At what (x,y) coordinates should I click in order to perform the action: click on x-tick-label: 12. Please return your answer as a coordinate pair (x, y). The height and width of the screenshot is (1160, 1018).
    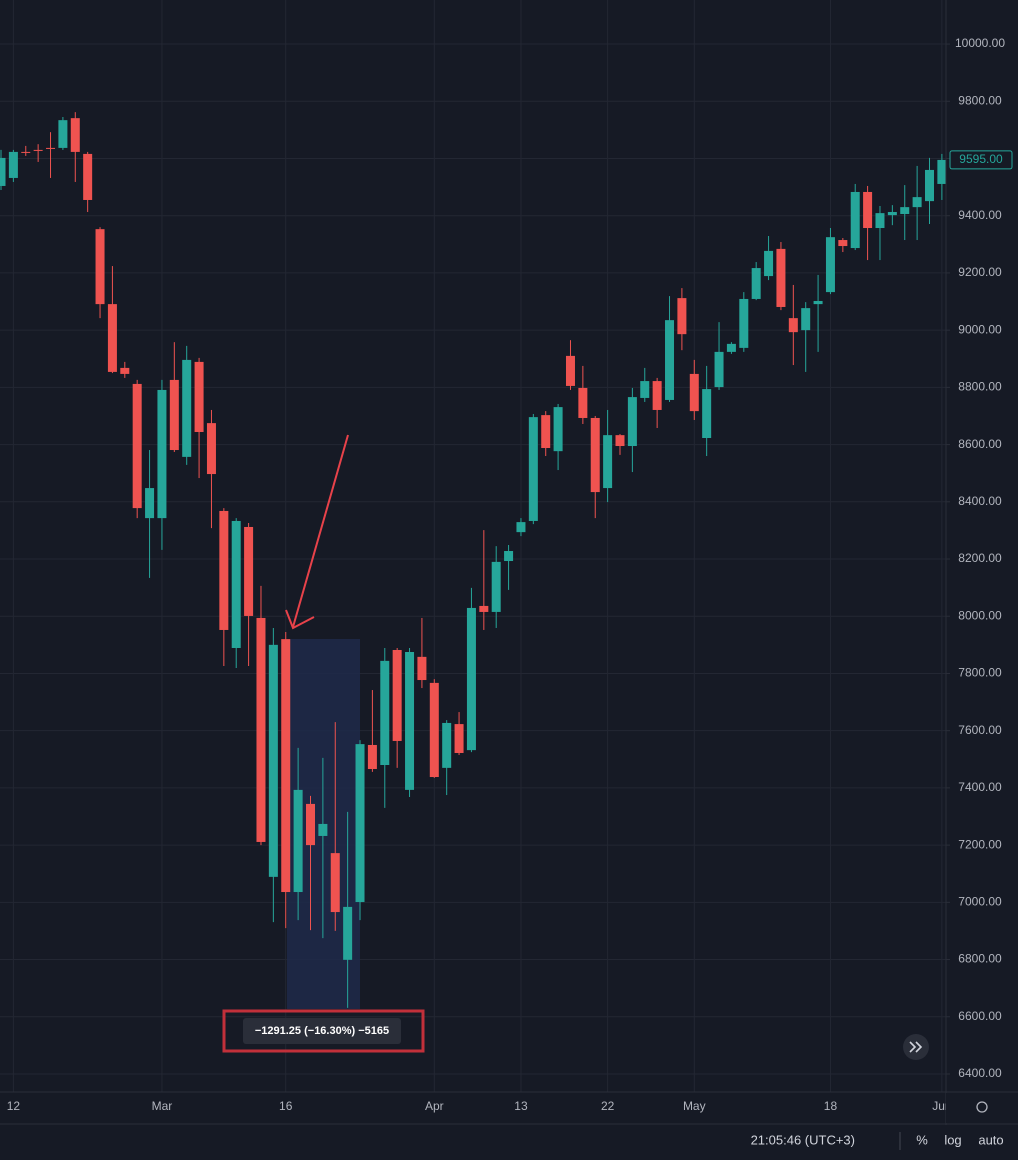
    Looking at the image, I should click on (14, 1106).